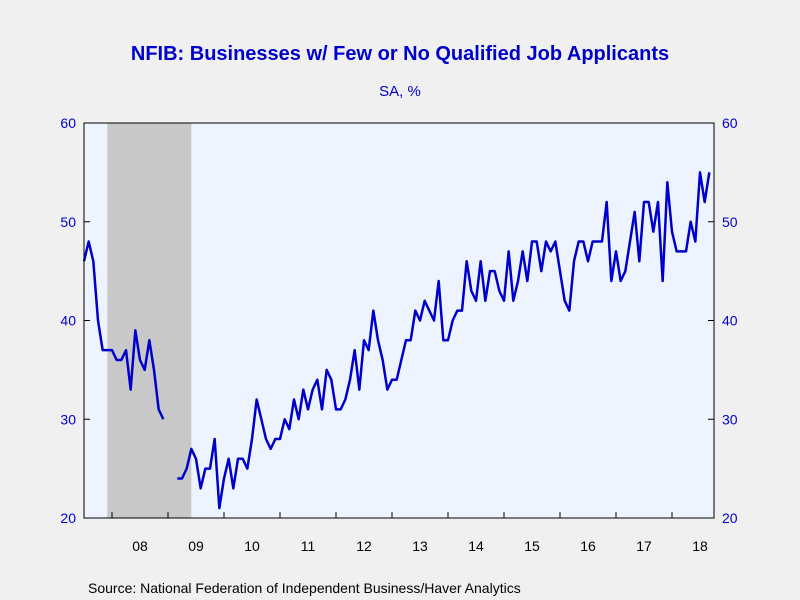 The height and width of the screenshot is (600, 800). I want to click on y-tick-label-right: 50, so click(730, 222).